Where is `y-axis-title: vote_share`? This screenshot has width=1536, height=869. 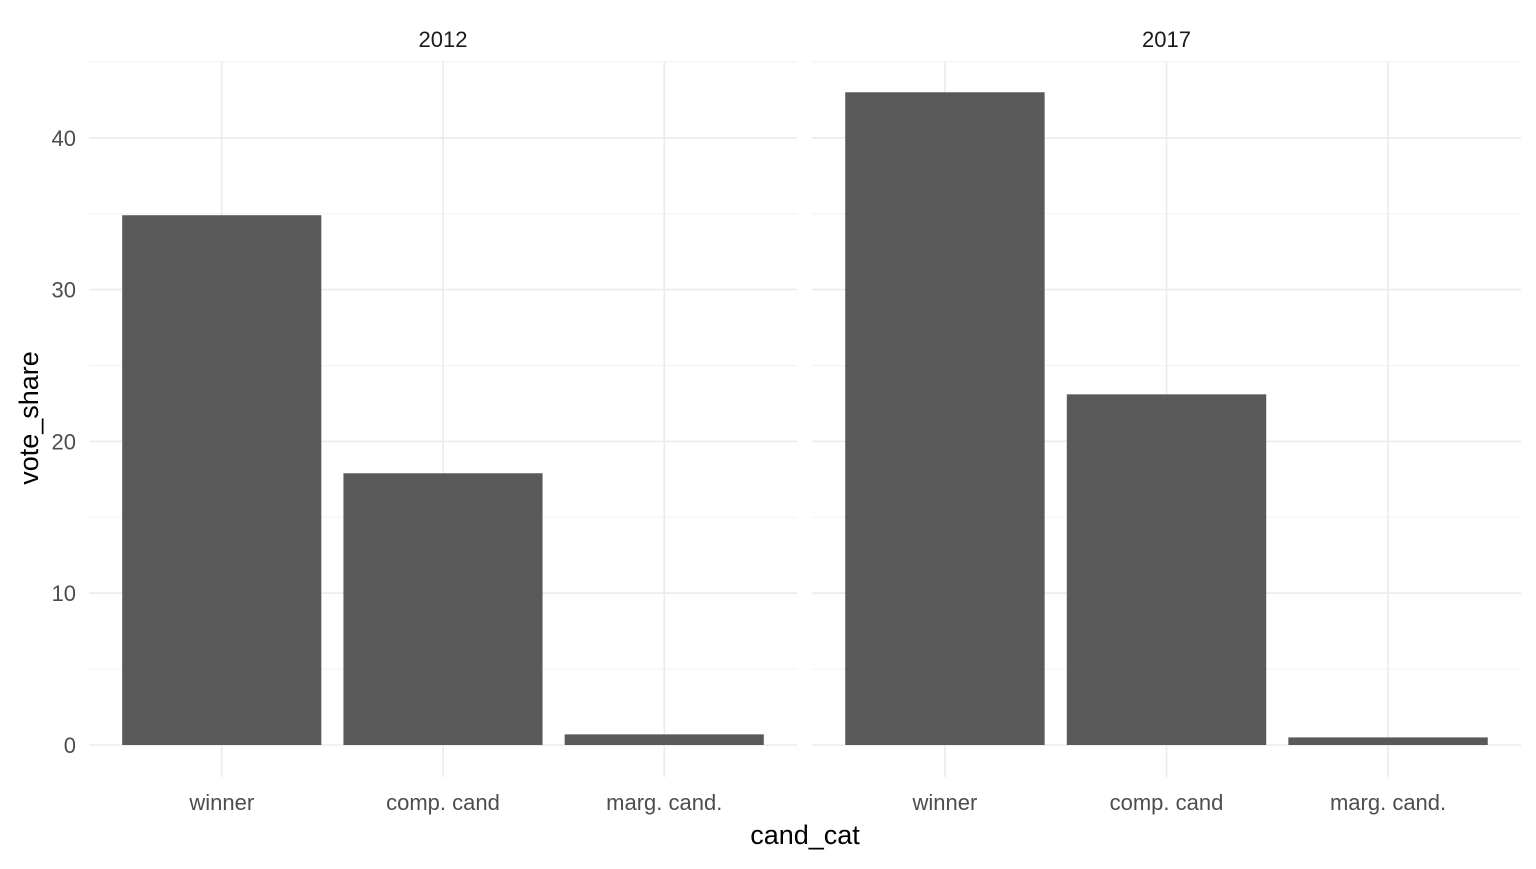 y-axis-title: vote_share is located at coordinates (29, 418).